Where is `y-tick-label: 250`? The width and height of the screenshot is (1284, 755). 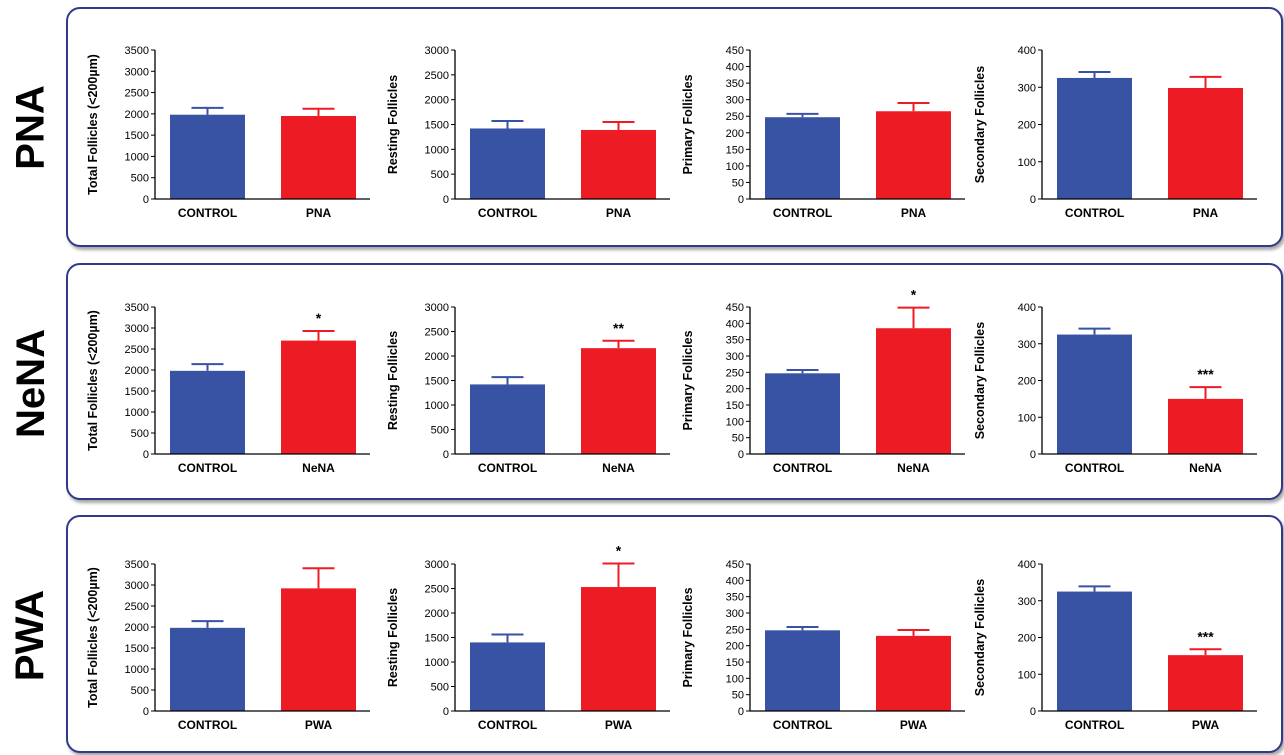
y-tick-label: 250 is located at coordinates (735, 373).